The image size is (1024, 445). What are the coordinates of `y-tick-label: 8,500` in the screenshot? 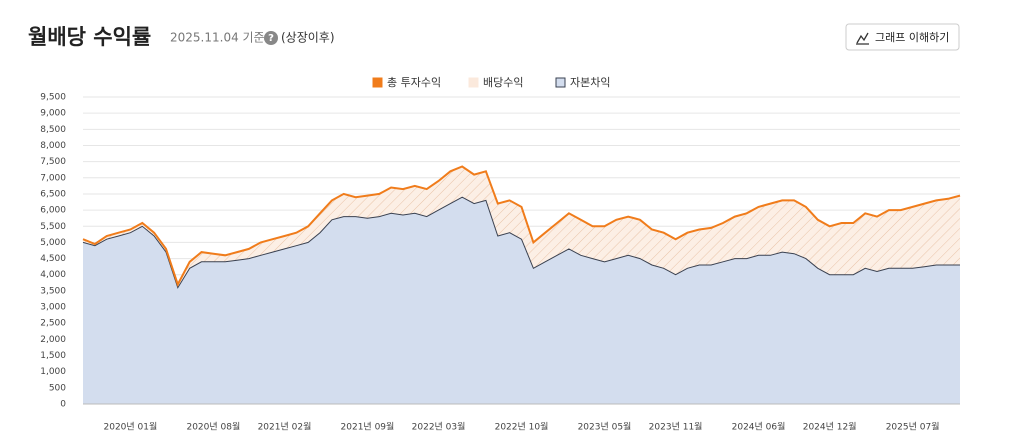 It's located at (53, 130).